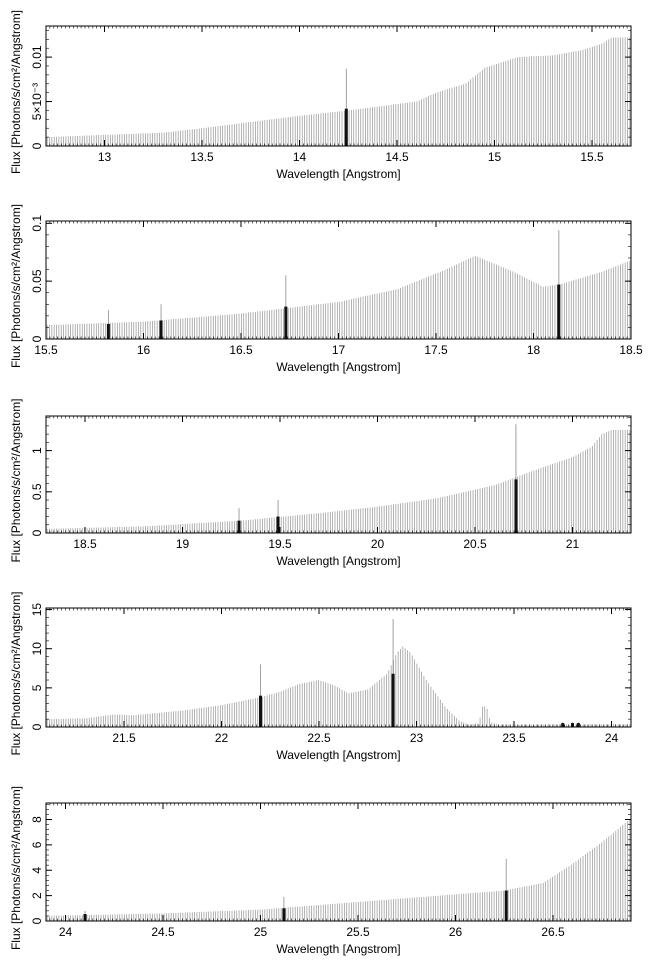  What do you see at coordinates (534, 350) in the screenshot?
I see `x-tick-label: 18` at bounding box center [534, 350].